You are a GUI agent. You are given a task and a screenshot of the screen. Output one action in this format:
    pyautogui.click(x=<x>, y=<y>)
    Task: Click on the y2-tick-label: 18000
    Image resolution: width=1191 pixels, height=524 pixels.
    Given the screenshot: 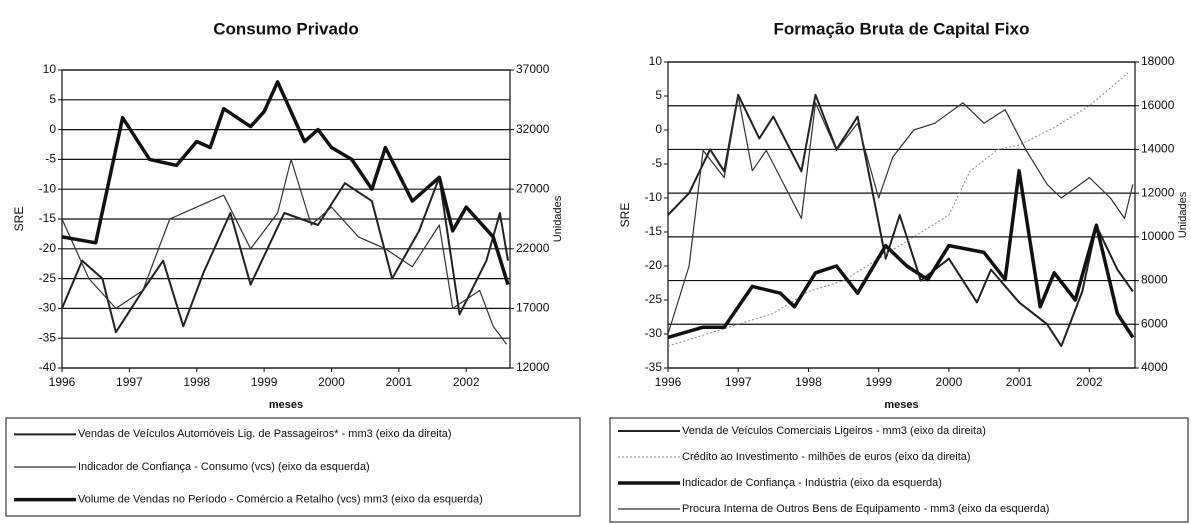 What is the action you would take?
    pyautogui.click(x=1158, y=61)
    